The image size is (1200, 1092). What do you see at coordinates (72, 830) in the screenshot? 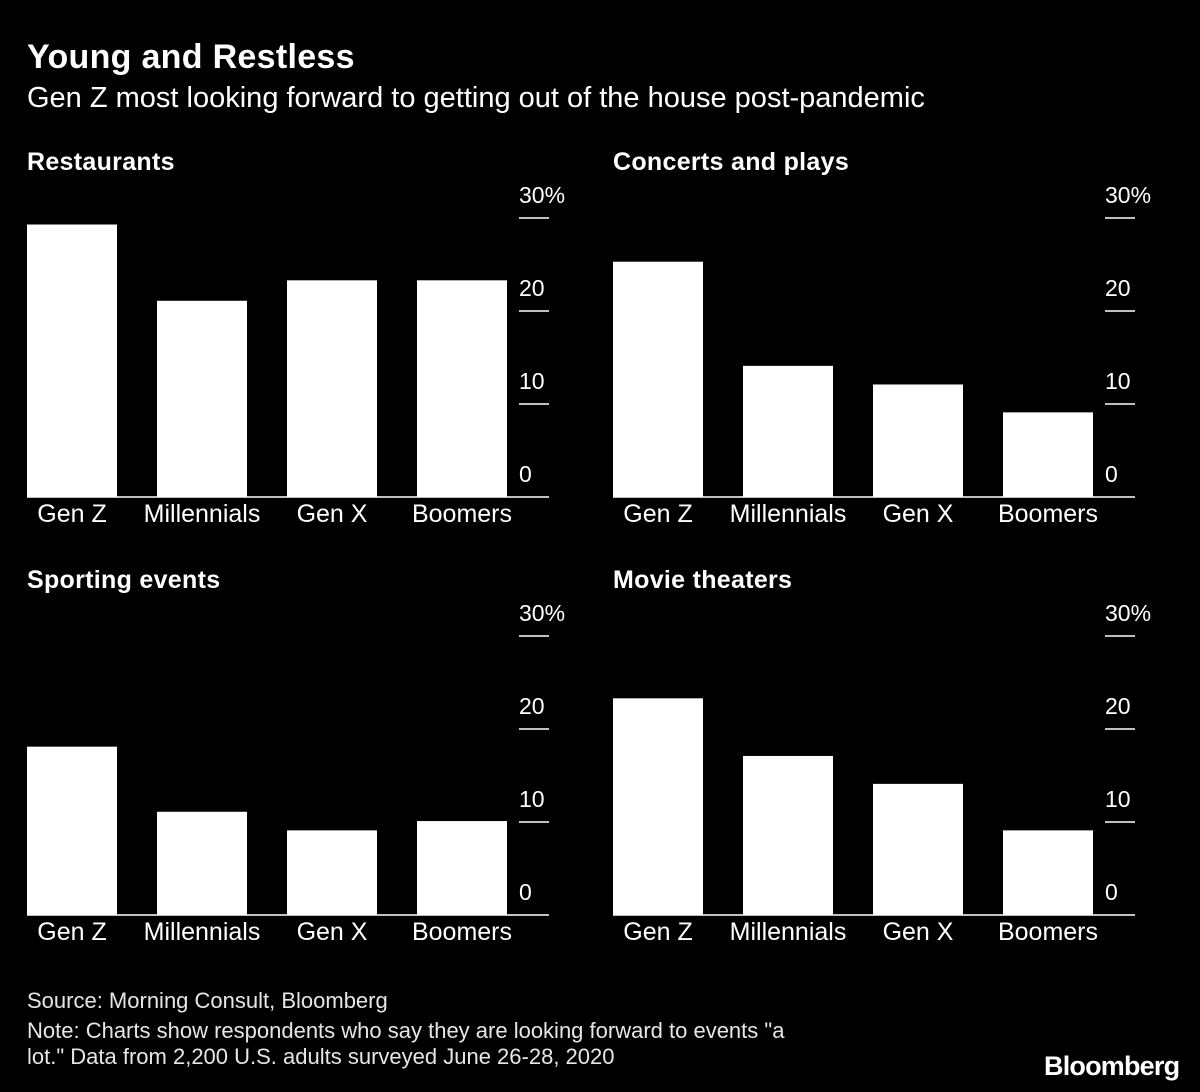
I see `bar-sporting-events-gen-z` at bounding box center [72, 830].